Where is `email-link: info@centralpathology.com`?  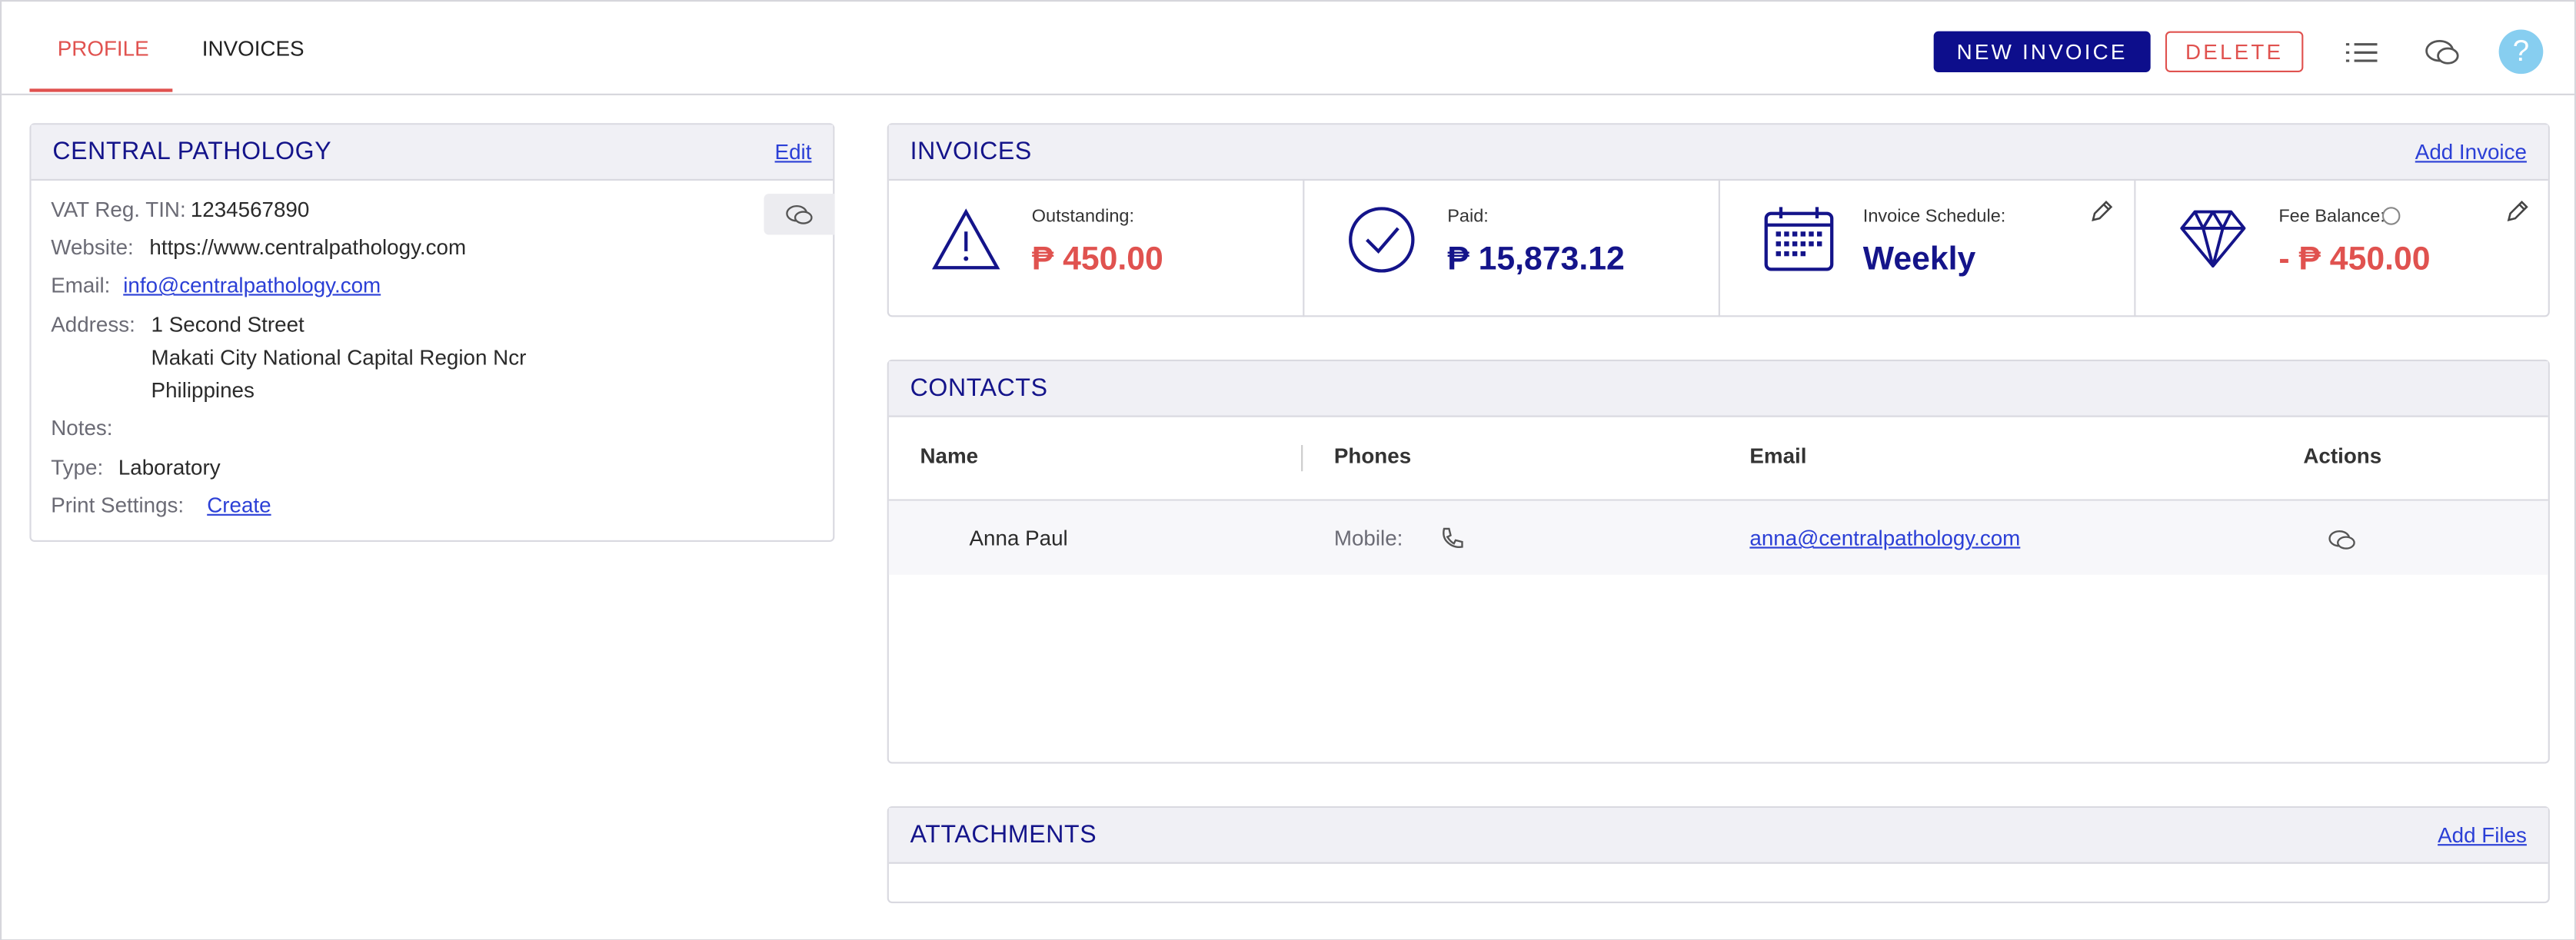 email-link: info@centralpathology.com is located at coordinates (252, 284).